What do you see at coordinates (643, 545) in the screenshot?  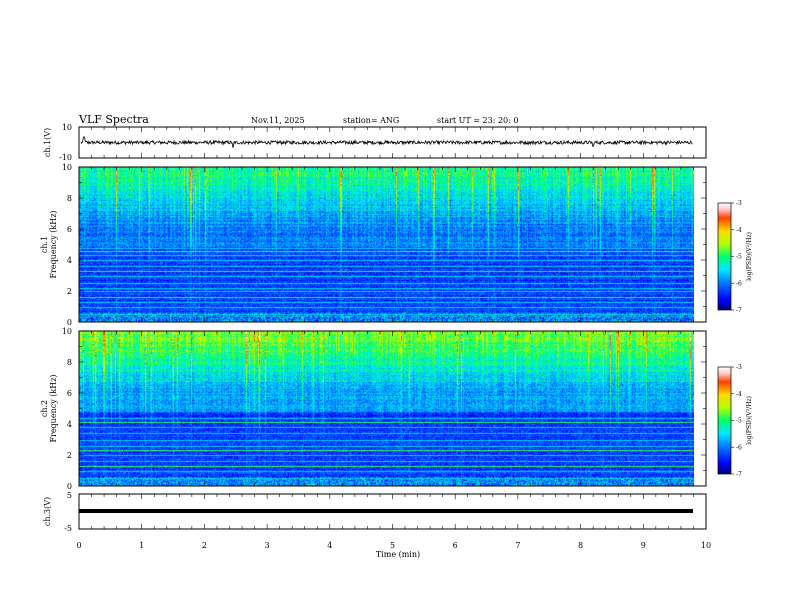 I see `x-tick-label: 9` at bounding box center [643, 545].